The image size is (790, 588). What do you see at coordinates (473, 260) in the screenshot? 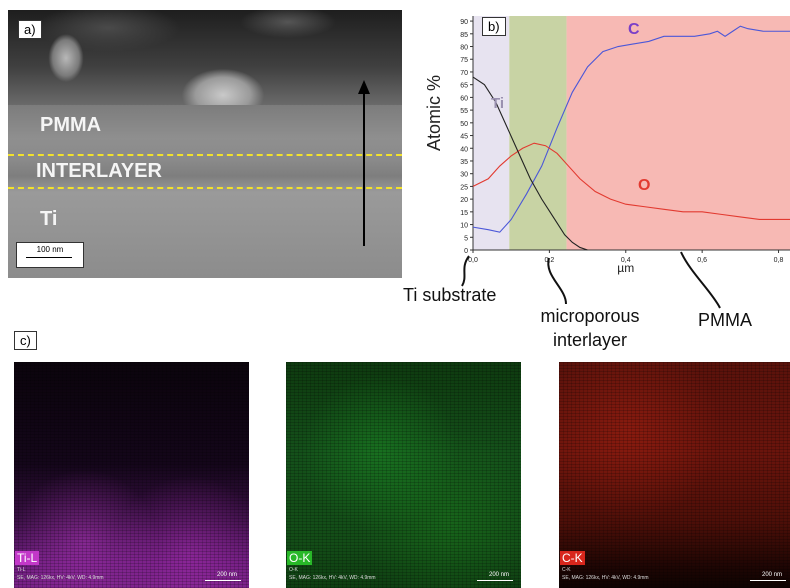
I see `x-tick-label: 0,0` at bounding box center [473, 260].